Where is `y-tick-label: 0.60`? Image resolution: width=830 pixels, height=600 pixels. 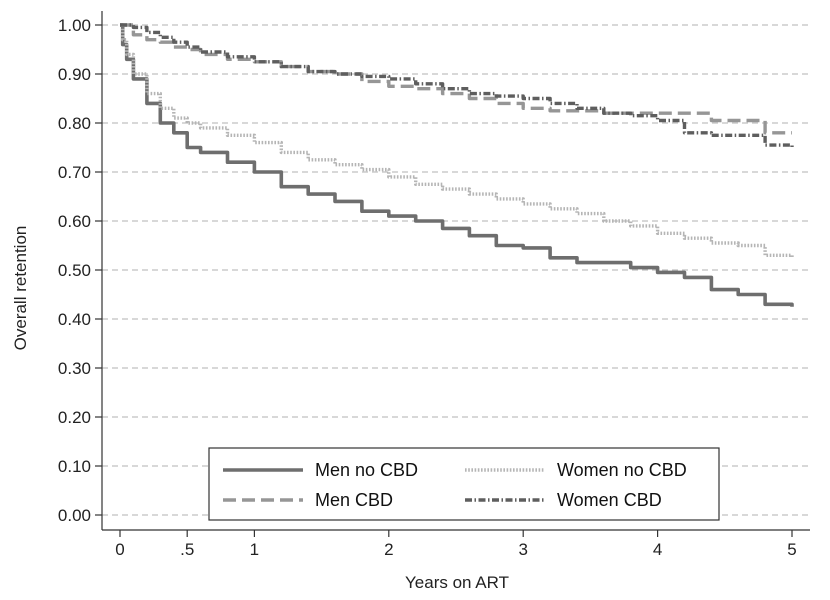
y-tick-label: 0.60 is located at coordinates (74, 221).